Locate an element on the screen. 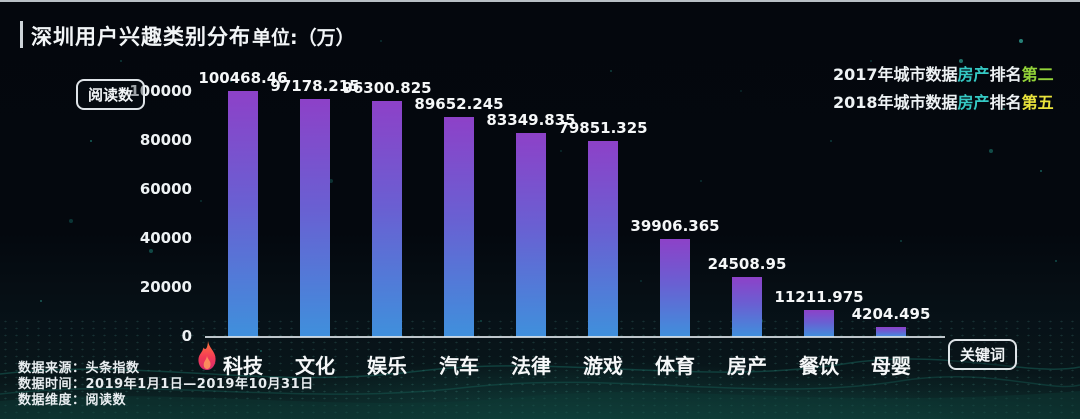 Image resolution: width=1080 pixels, height=419 pixels. top-border-line is located at coordinates (540, 1).